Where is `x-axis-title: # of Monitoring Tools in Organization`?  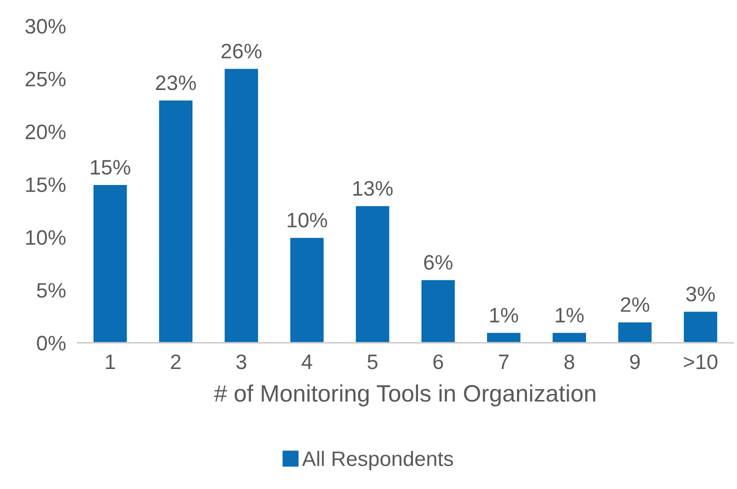 x-axis-title: # of Monitoring Tools in Organization is located at coordinates (405, 395).